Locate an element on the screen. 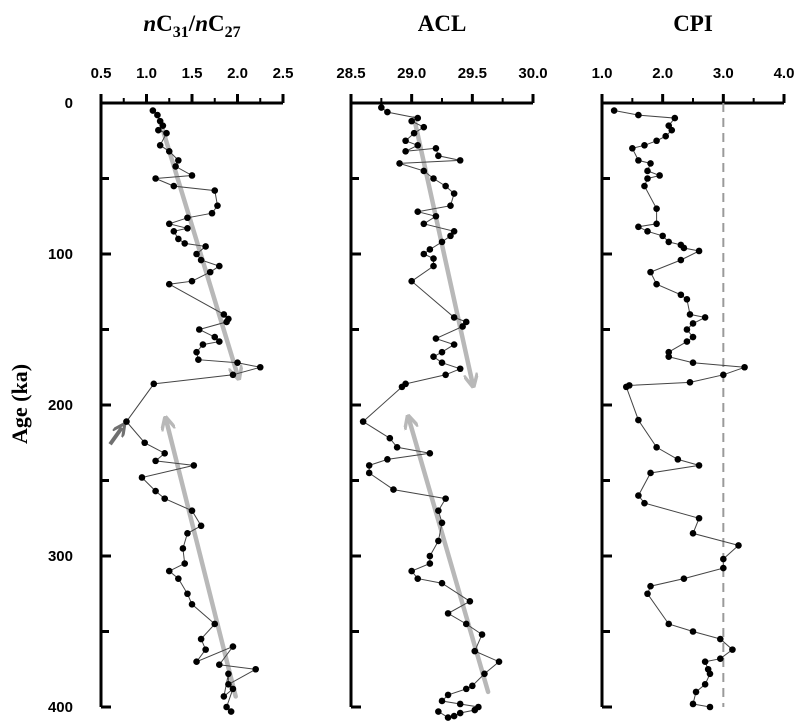  x-tick-label-c31c27: 2.0 is located at coordinates (237, 73).